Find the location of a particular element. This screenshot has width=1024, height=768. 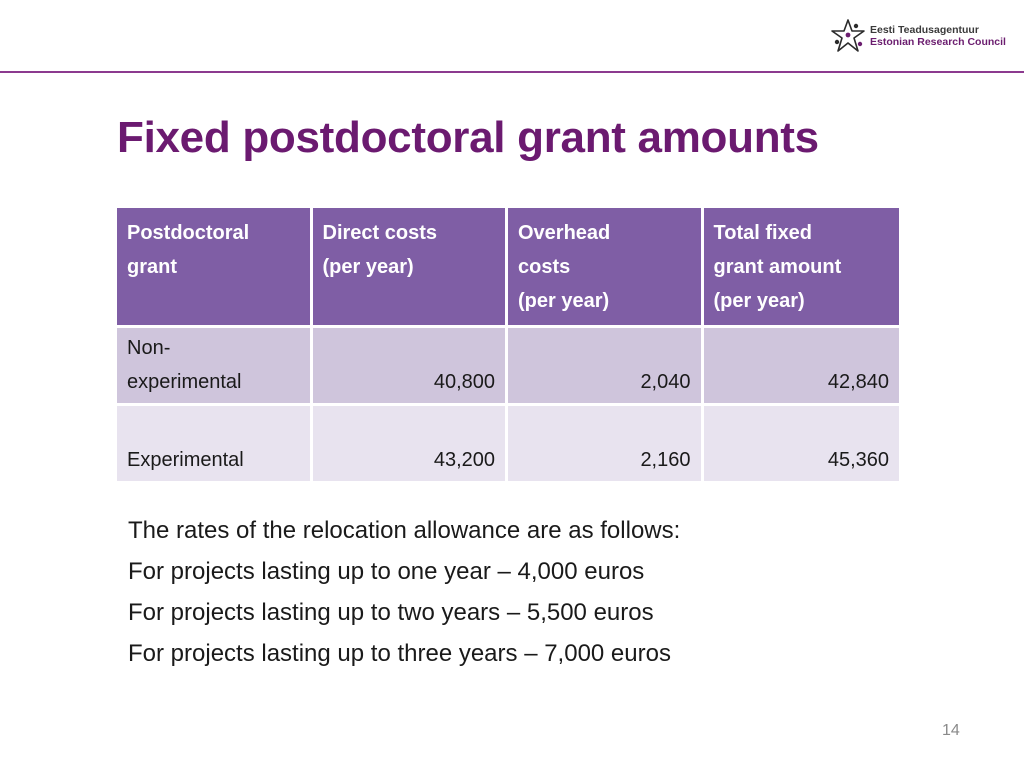

header-line: Total fixed is located at coordinates (763, 233).